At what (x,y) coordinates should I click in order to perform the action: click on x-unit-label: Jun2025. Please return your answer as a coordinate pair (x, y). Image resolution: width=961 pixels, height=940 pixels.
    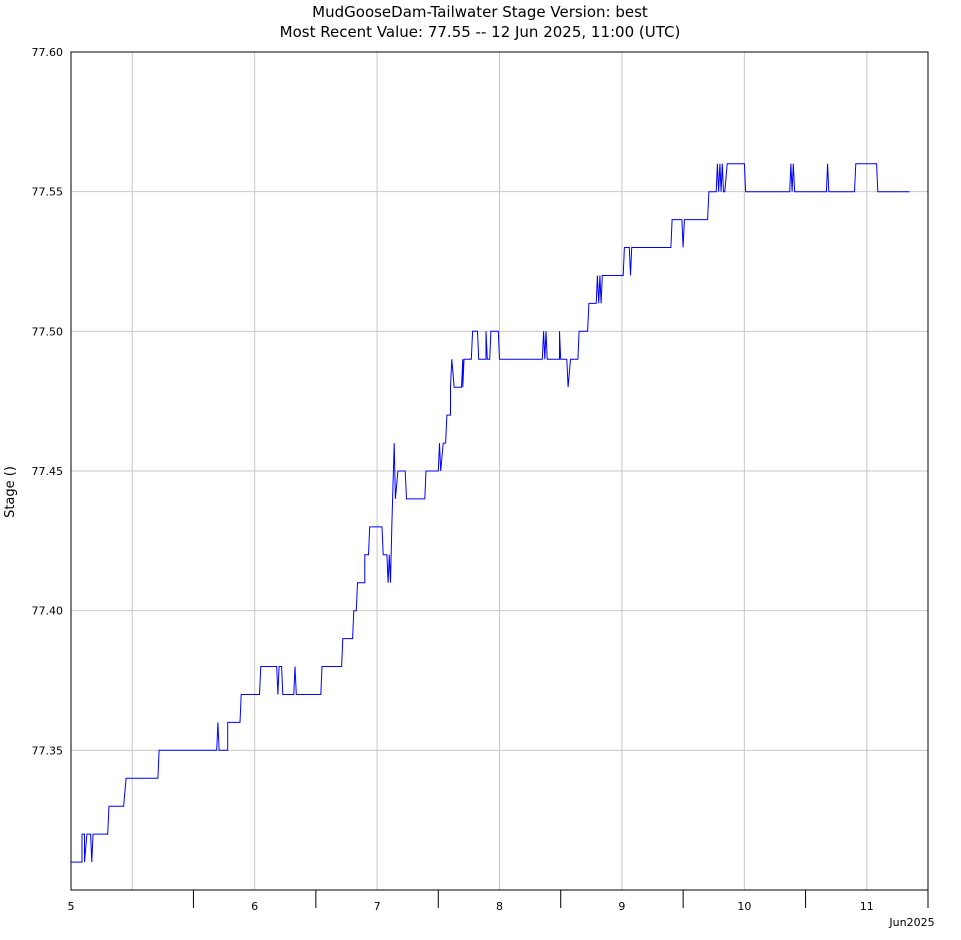
    Looking at the image, I should click on (911, 922).